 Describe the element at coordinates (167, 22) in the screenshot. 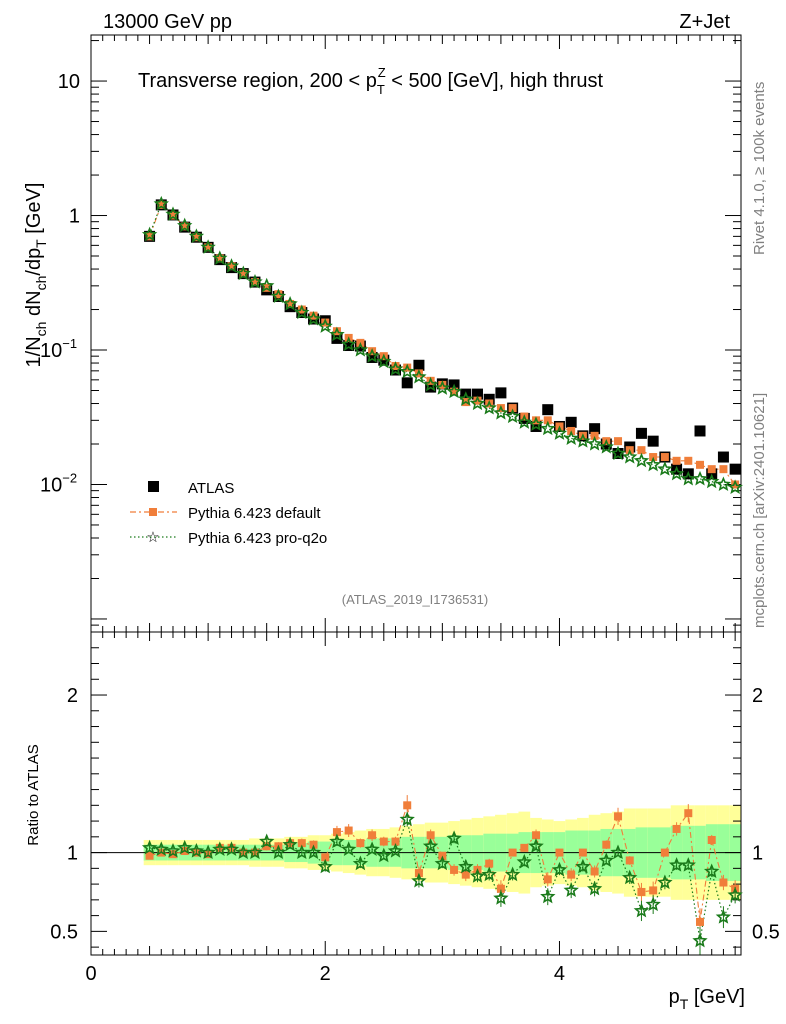

I see `energy-label: 13000 GeV pp` at that location.